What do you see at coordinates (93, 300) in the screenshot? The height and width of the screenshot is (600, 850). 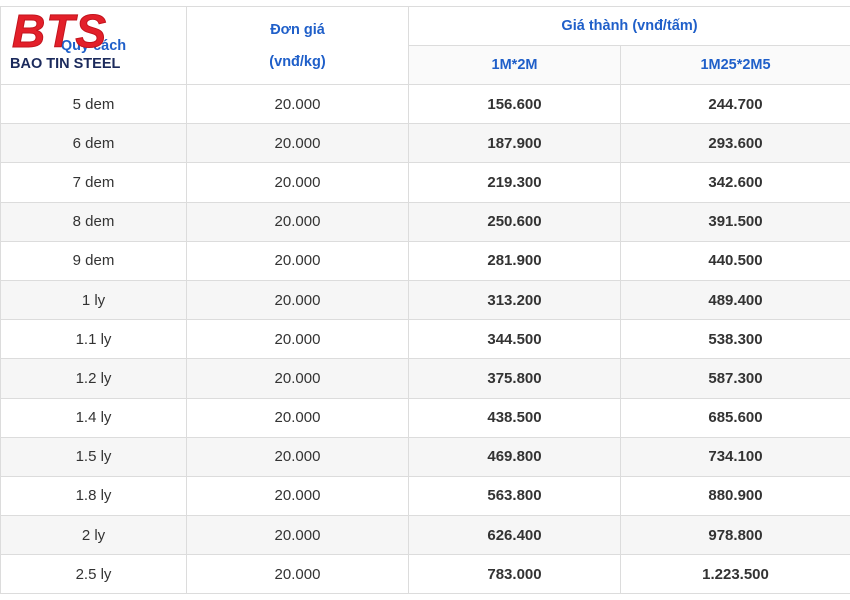 I see `spec-cell: 1 ly` at bounding box center [93, 300].